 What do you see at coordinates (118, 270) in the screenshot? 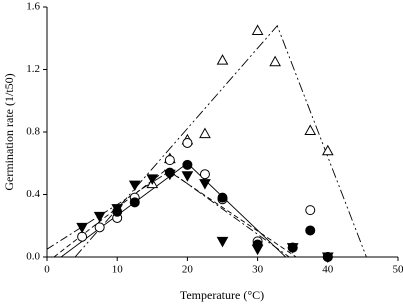
I see `x-tick-label: 10` at bounding box center [118, 270].